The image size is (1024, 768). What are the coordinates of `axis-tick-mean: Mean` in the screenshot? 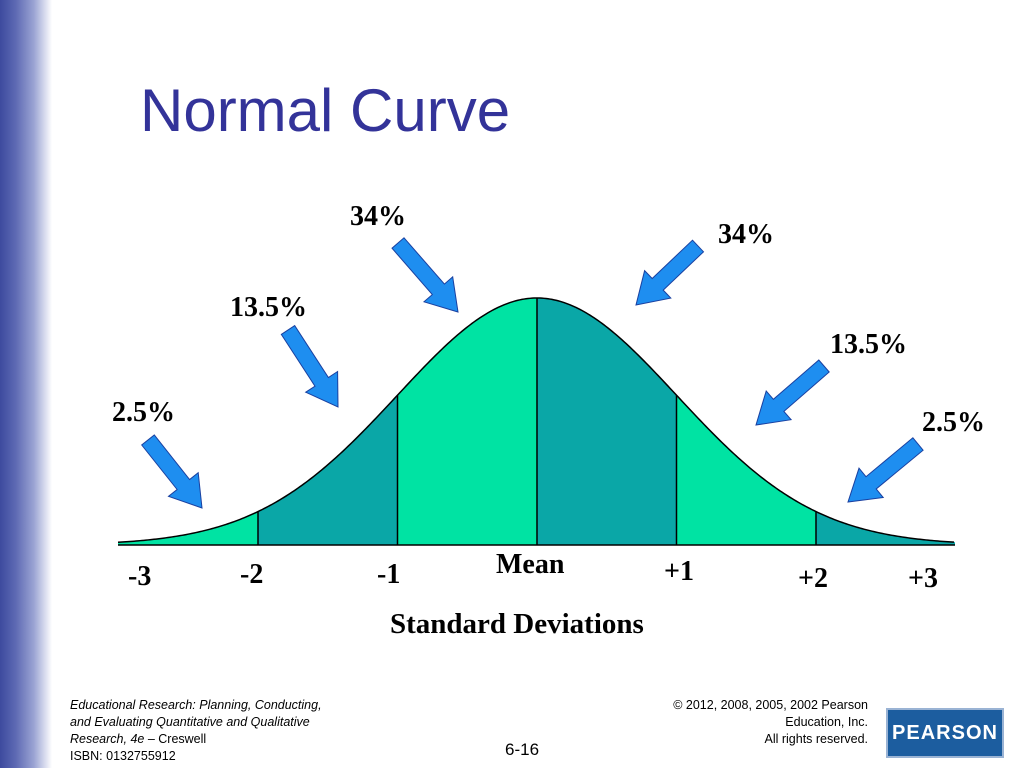 It's located at (530, 564).